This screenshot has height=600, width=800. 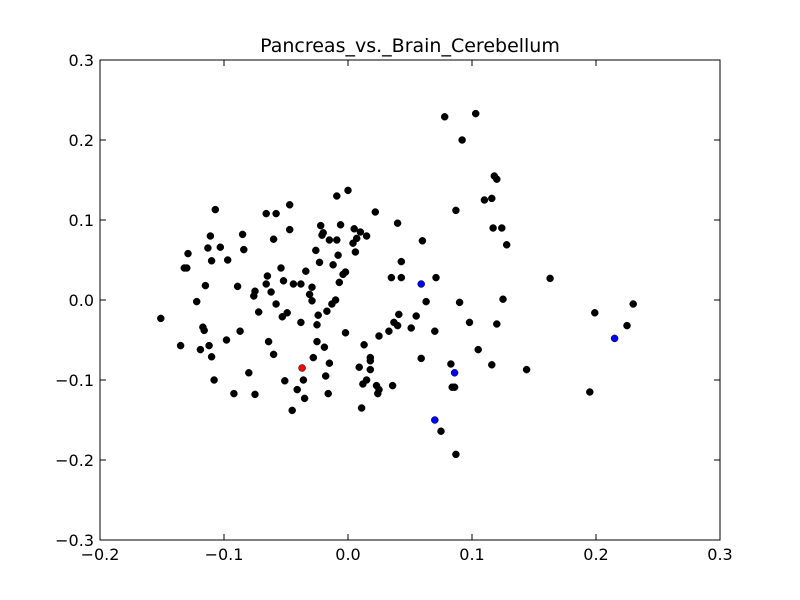 What do you see at coordinates (81, 220) in the screenshot?
I see `y-tick-label: 0.1` at bounding box center [81, 220].